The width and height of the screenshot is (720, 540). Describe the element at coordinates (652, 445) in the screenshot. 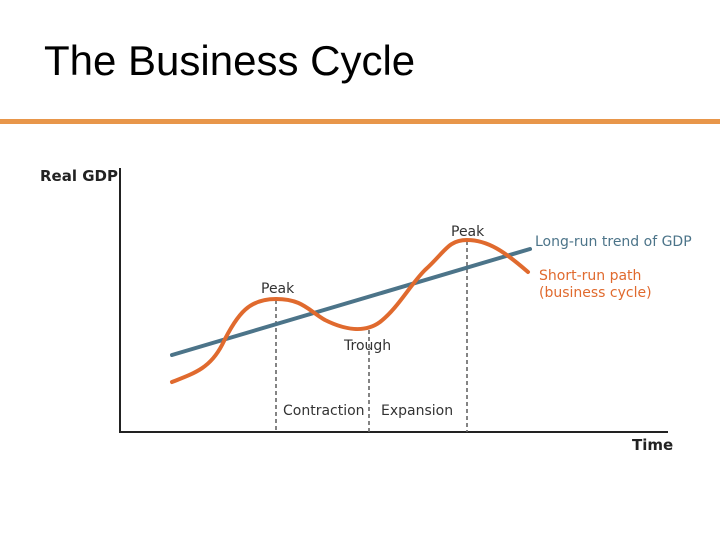

I see `x-axis-label: Time` at that location.